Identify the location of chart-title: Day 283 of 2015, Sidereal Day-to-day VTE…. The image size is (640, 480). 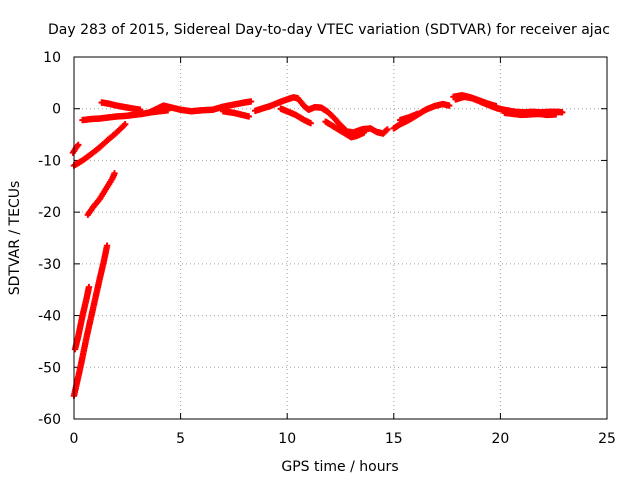
(329, 30).